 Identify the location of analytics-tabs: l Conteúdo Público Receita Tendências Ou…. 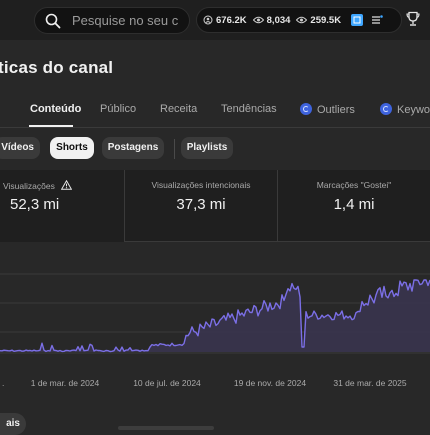
(215, 113).